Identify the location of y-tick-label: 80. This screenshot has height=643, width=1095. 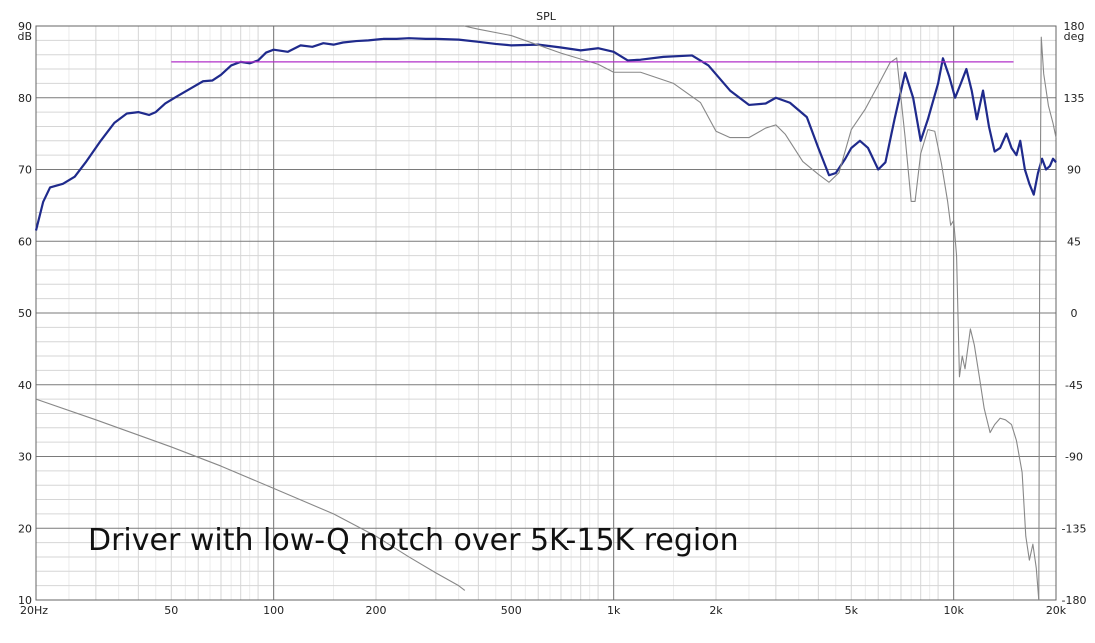
(25, 98).